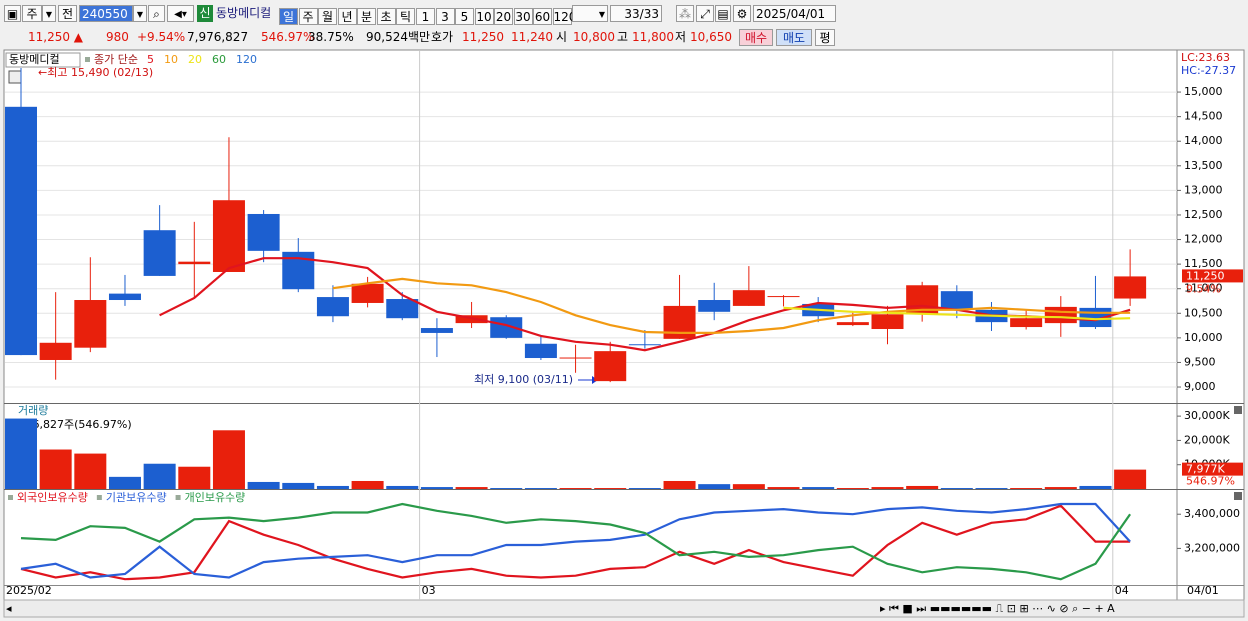  I want to click on prev-button: 전, so click(67, 13).